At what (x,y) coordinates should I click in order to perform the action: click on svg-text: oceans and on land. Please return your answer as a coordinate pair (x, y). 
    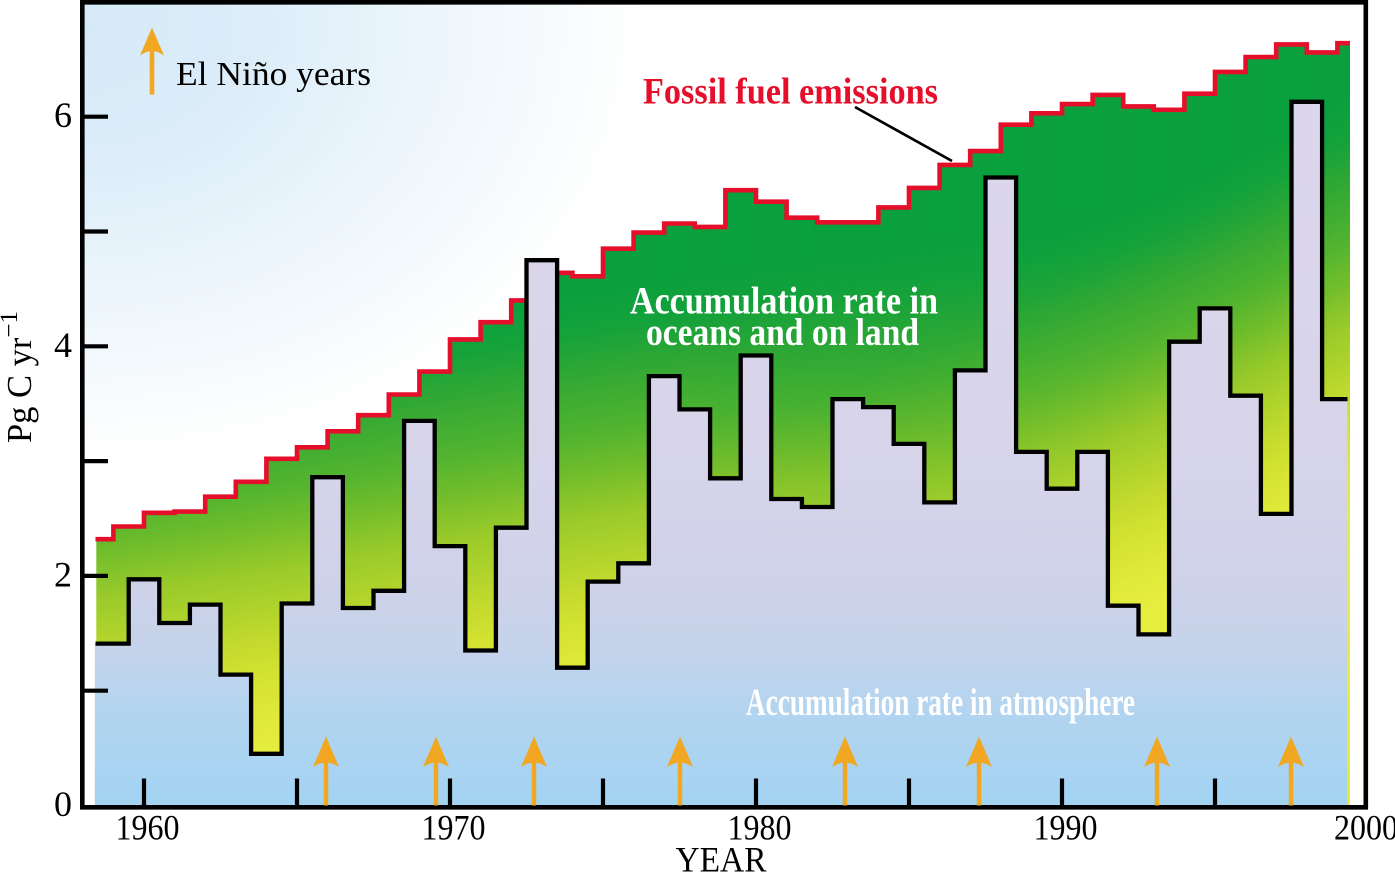
    Looking at the image, I should click on (782, 332).